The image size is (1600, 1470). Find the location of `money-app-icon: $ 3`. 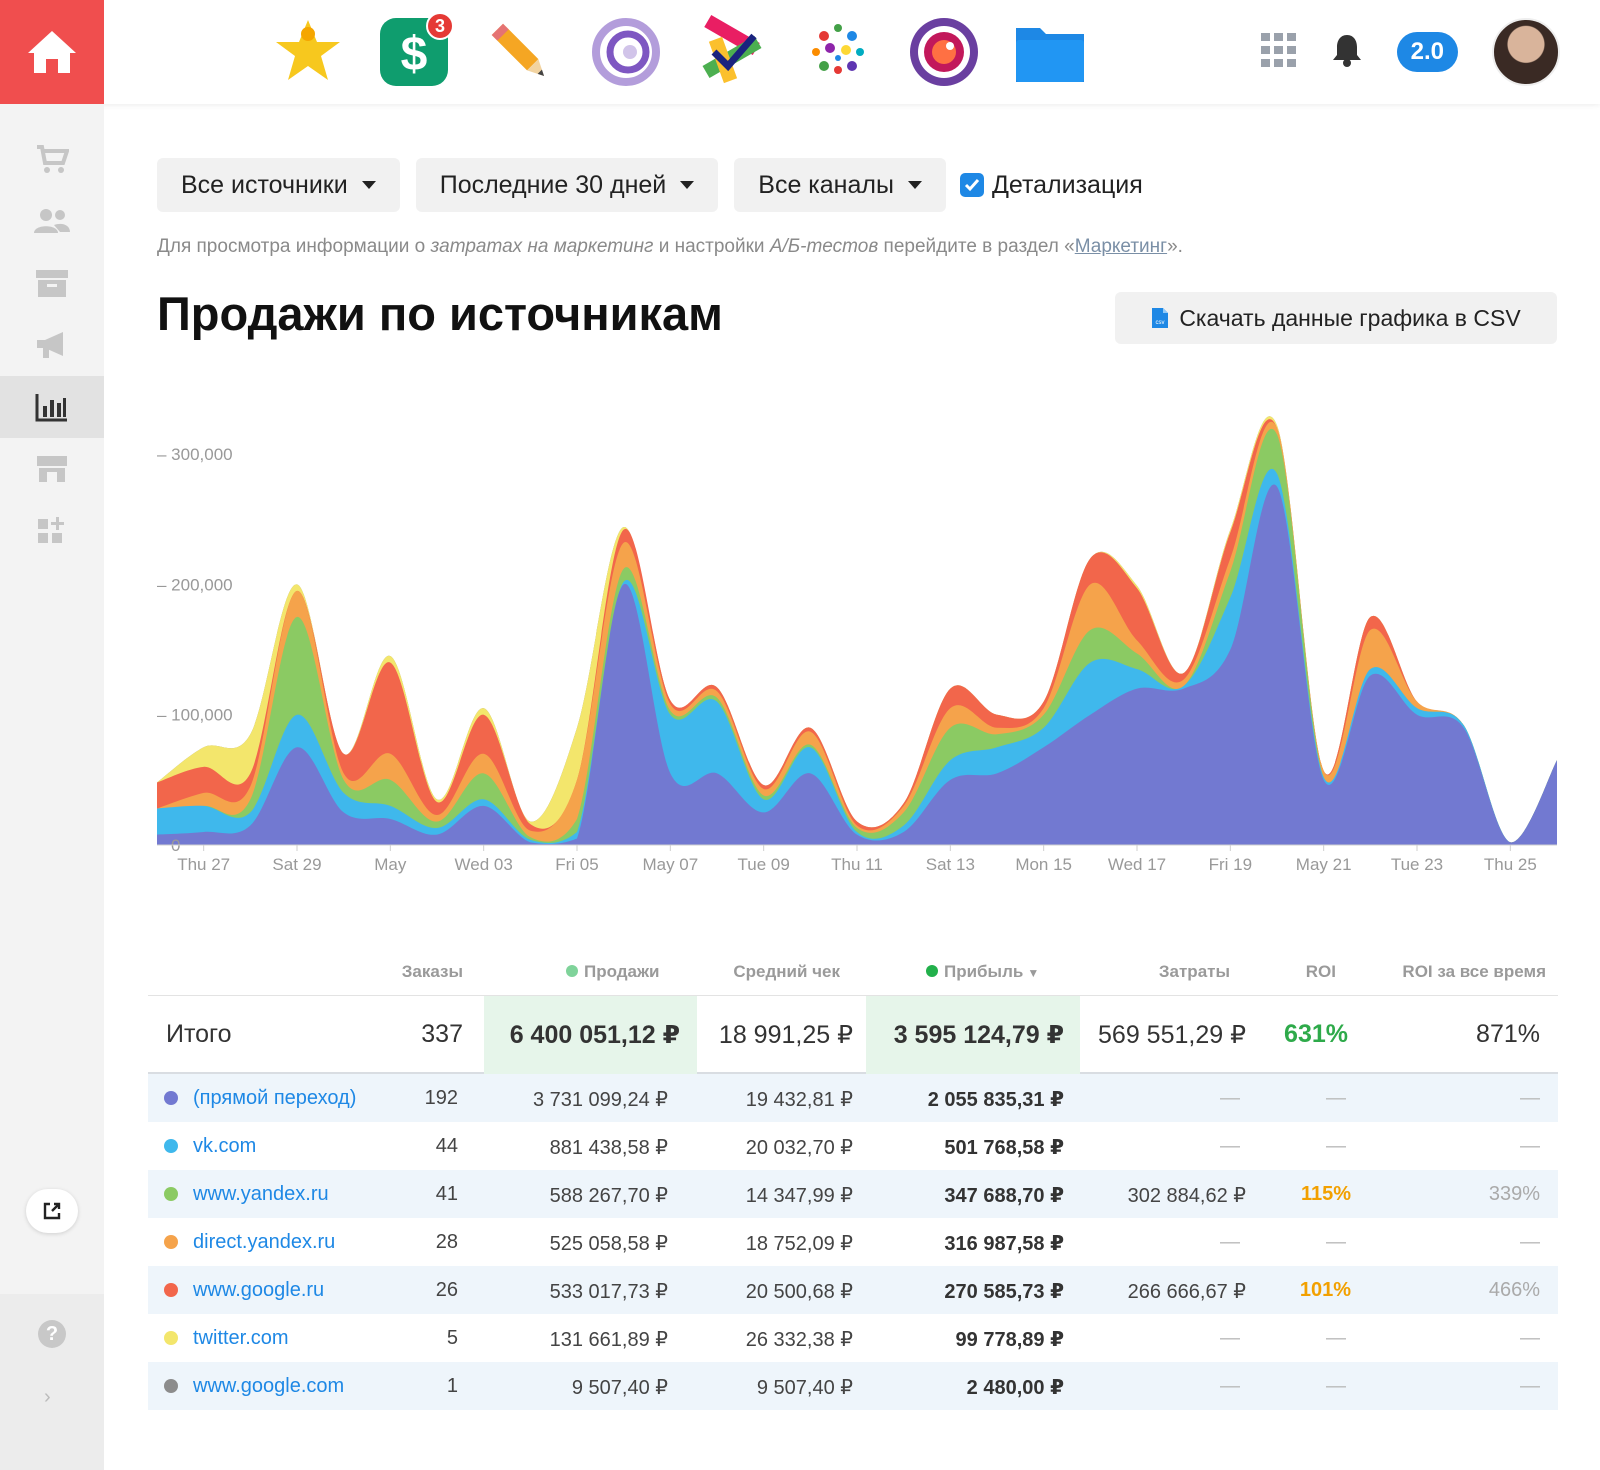

money-app-icon: $ 3 is located at coordinates (415, 51).